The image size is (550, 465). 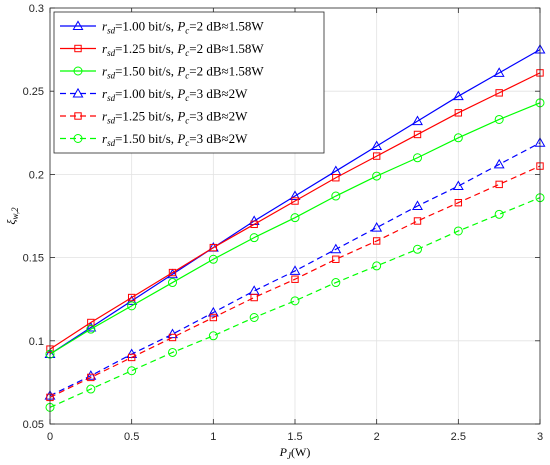 What do you see at coordinates (36, 175) in the screenshot?
I see `y-tick-label: 0.2` at bounding box center [36, 175].